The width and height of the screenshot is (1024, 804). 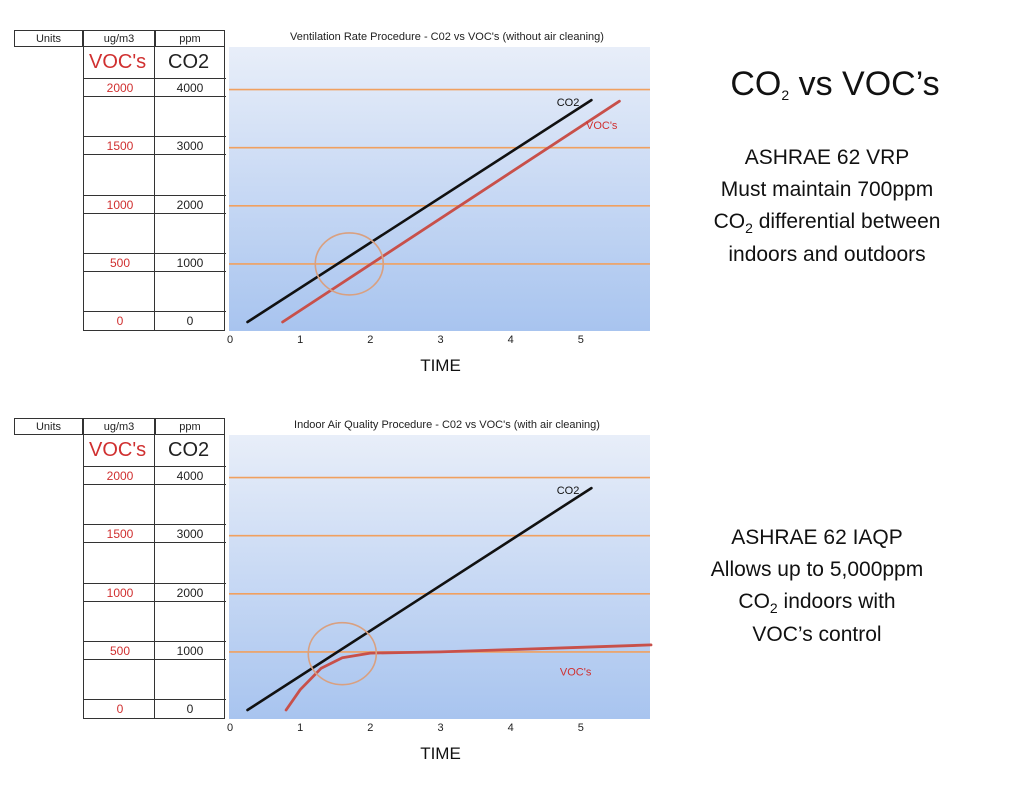 I want to click on iaqp-line-4: VOC’s control, so click(x=817, y=634).